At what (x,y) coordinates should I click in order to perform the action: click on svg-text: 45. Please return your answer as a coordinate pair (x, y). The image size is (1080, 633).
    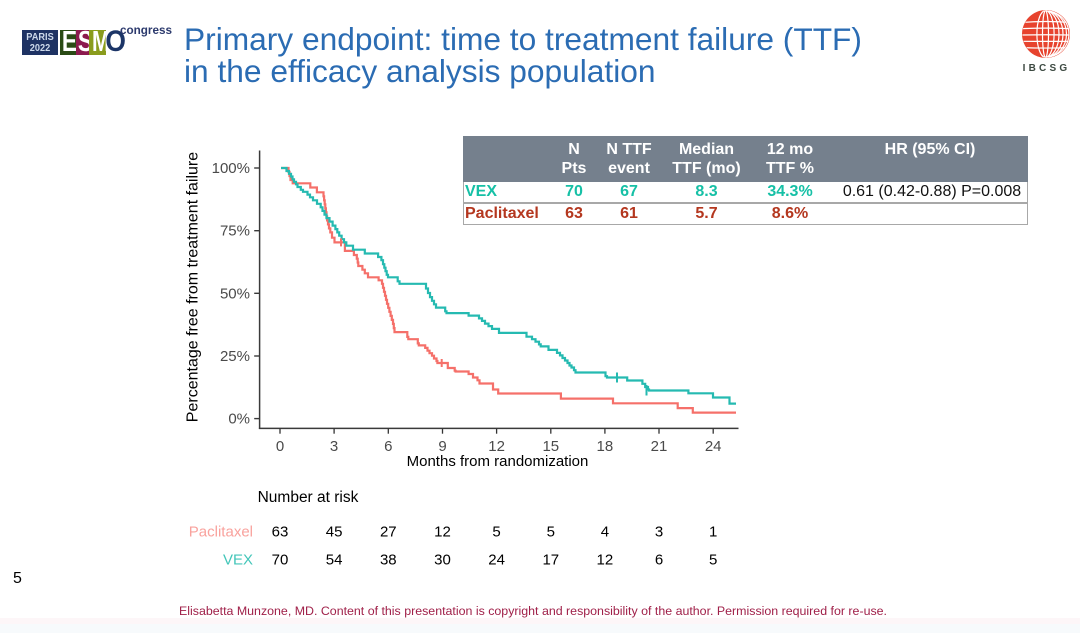
    Looking at the image, I should click on (334, 532).